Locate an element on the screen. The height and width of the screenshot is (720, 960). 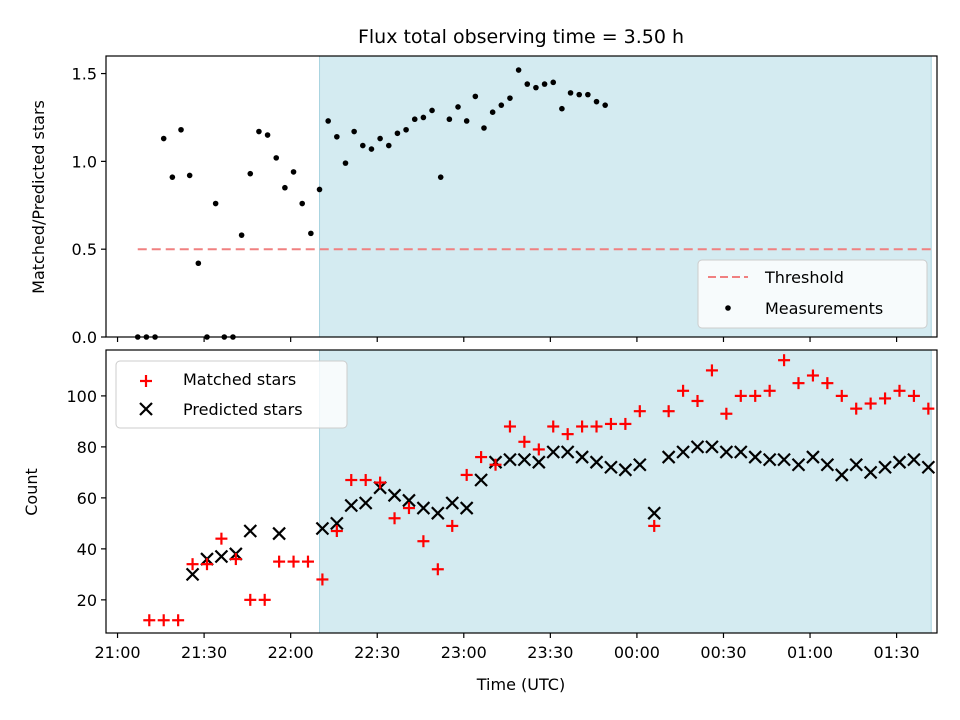
predicted-stars-legend-label: Predicted stars is located at coordinates (243, 409).